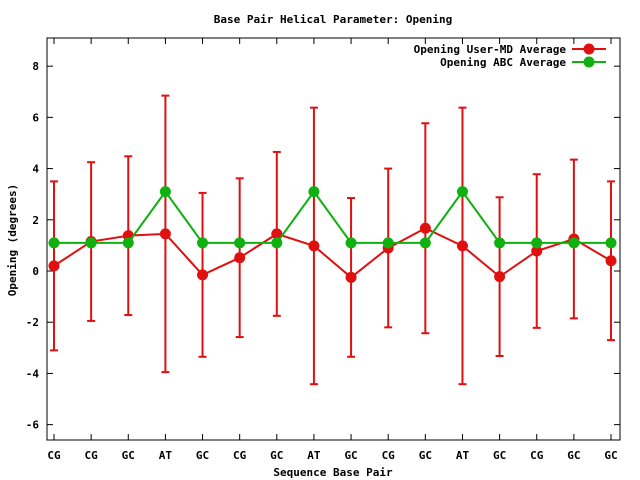  I want to click on y-tick-label: 0, so click(35, 271).